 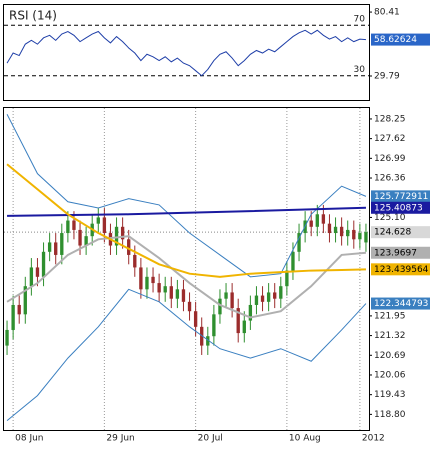 What do you see at coordinates (390, 179) in the screenshot?
I see `y-tick-label: 126.36` at bounding box center [390, 179].